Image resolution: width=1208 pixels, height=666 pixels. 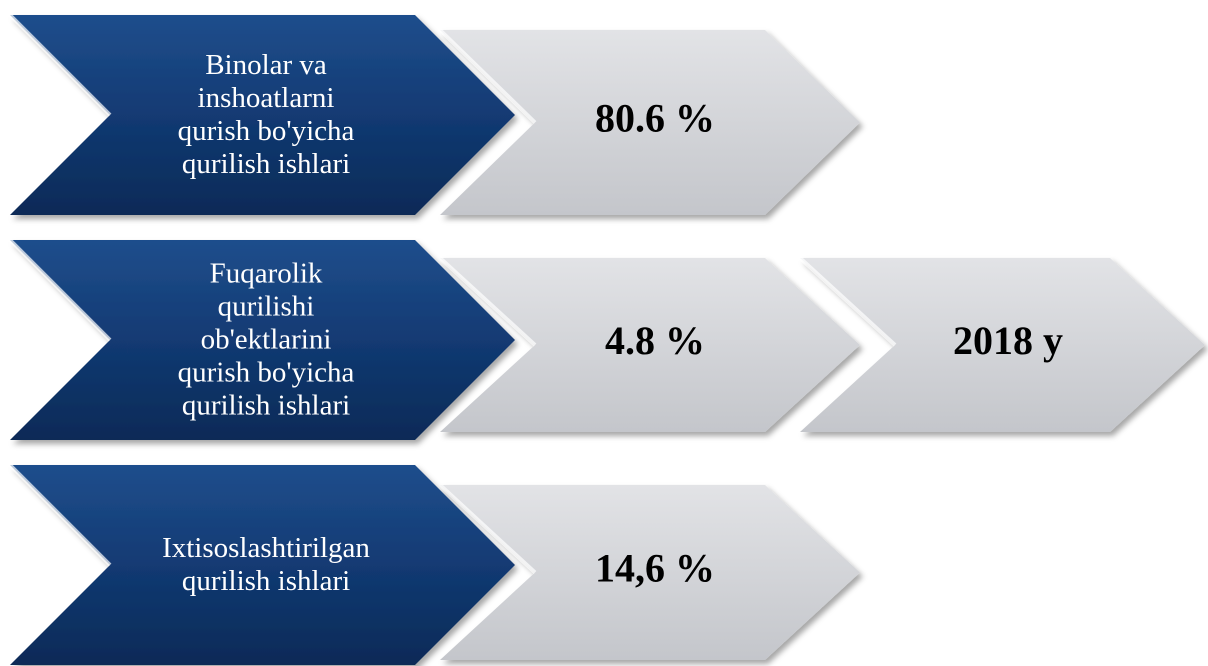 What do you see at coordinates (655, 568) in the screenshot?
I see `value-text: 14,6 %` at bounding box center [655, 568].